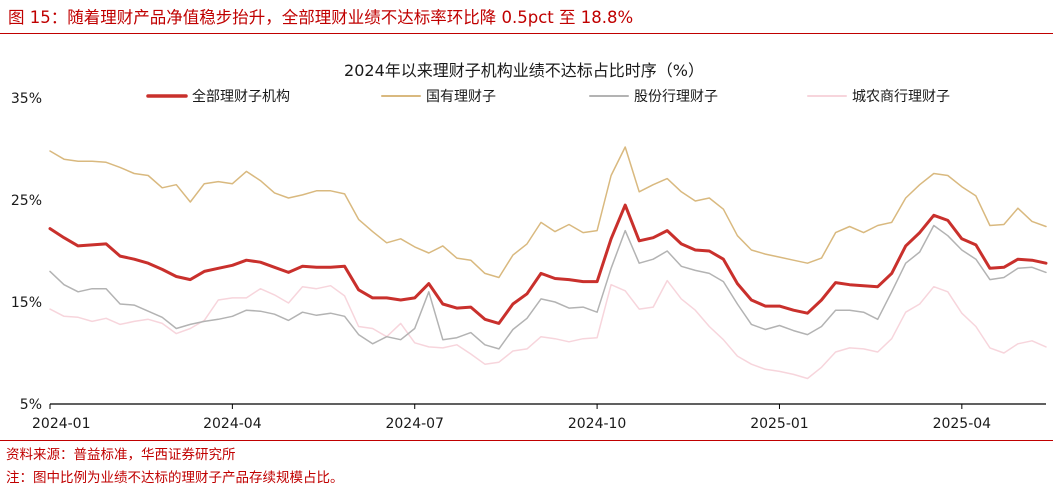  Describe the element at coordinates (232, 424) in the screenshot. I see `x-tick-label: 2024-04` at that location.